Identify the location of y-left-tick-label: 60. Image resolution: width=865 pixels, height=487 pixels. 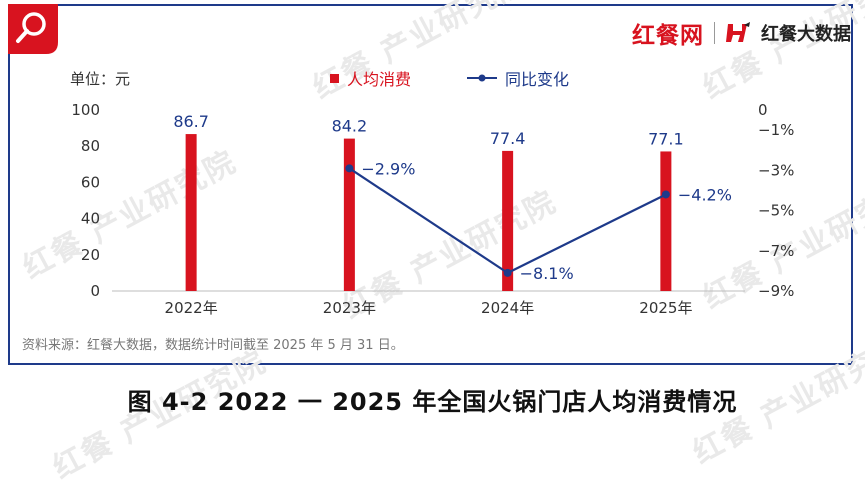
(90, 182).